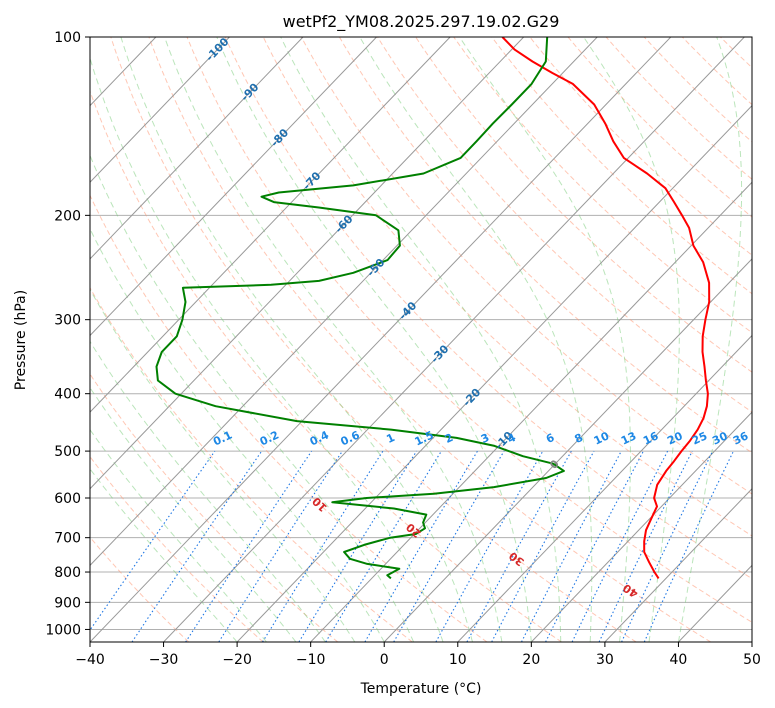 This screenshot has width=775, height=708. What do you see at coordinates (164, 660) in the screenshot?
I see `x-tick-label: −30` at bounding box center [164, 660].